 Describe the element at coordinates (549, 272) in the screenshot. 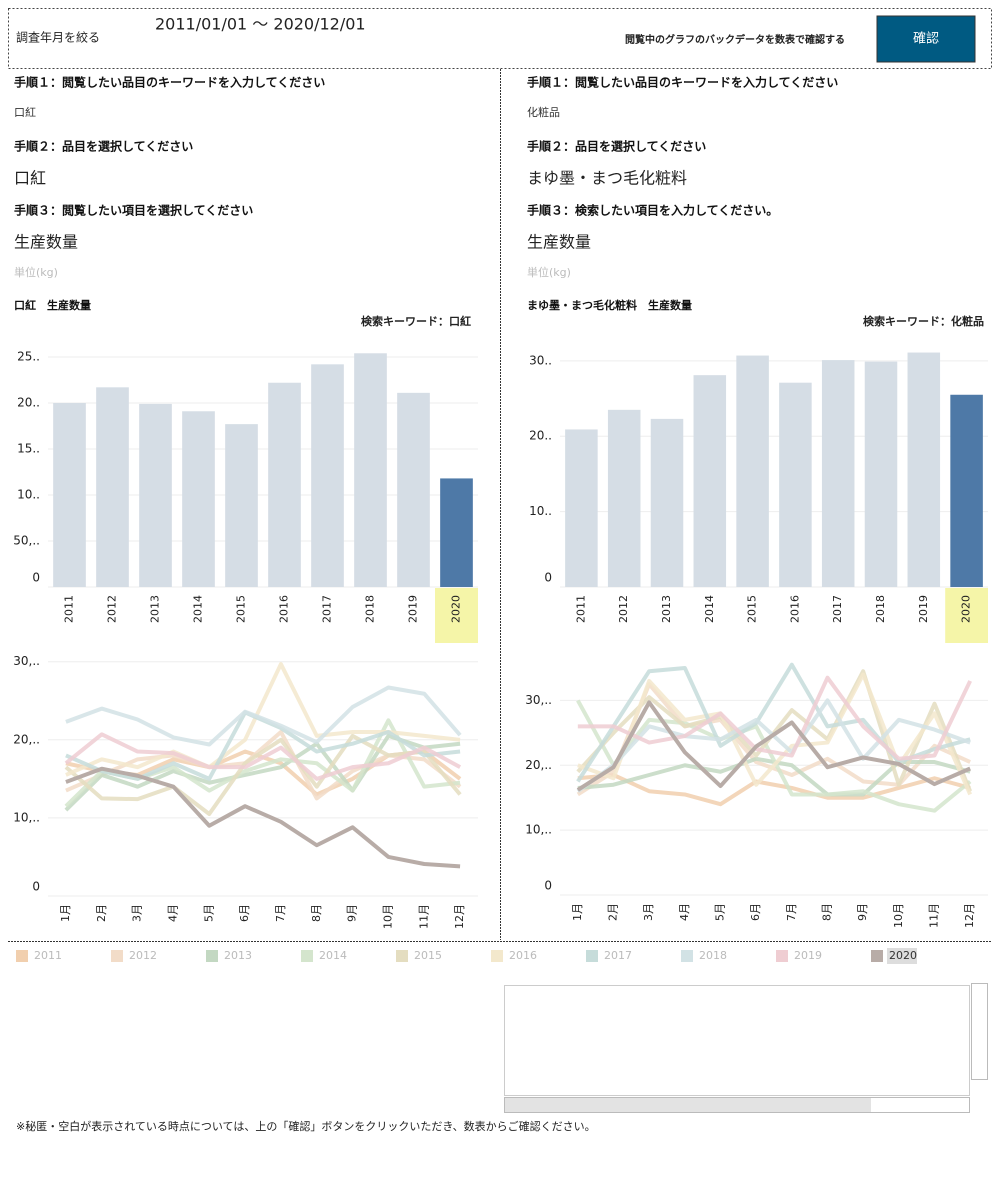

I see `unit: 単位(kg)` at that location.